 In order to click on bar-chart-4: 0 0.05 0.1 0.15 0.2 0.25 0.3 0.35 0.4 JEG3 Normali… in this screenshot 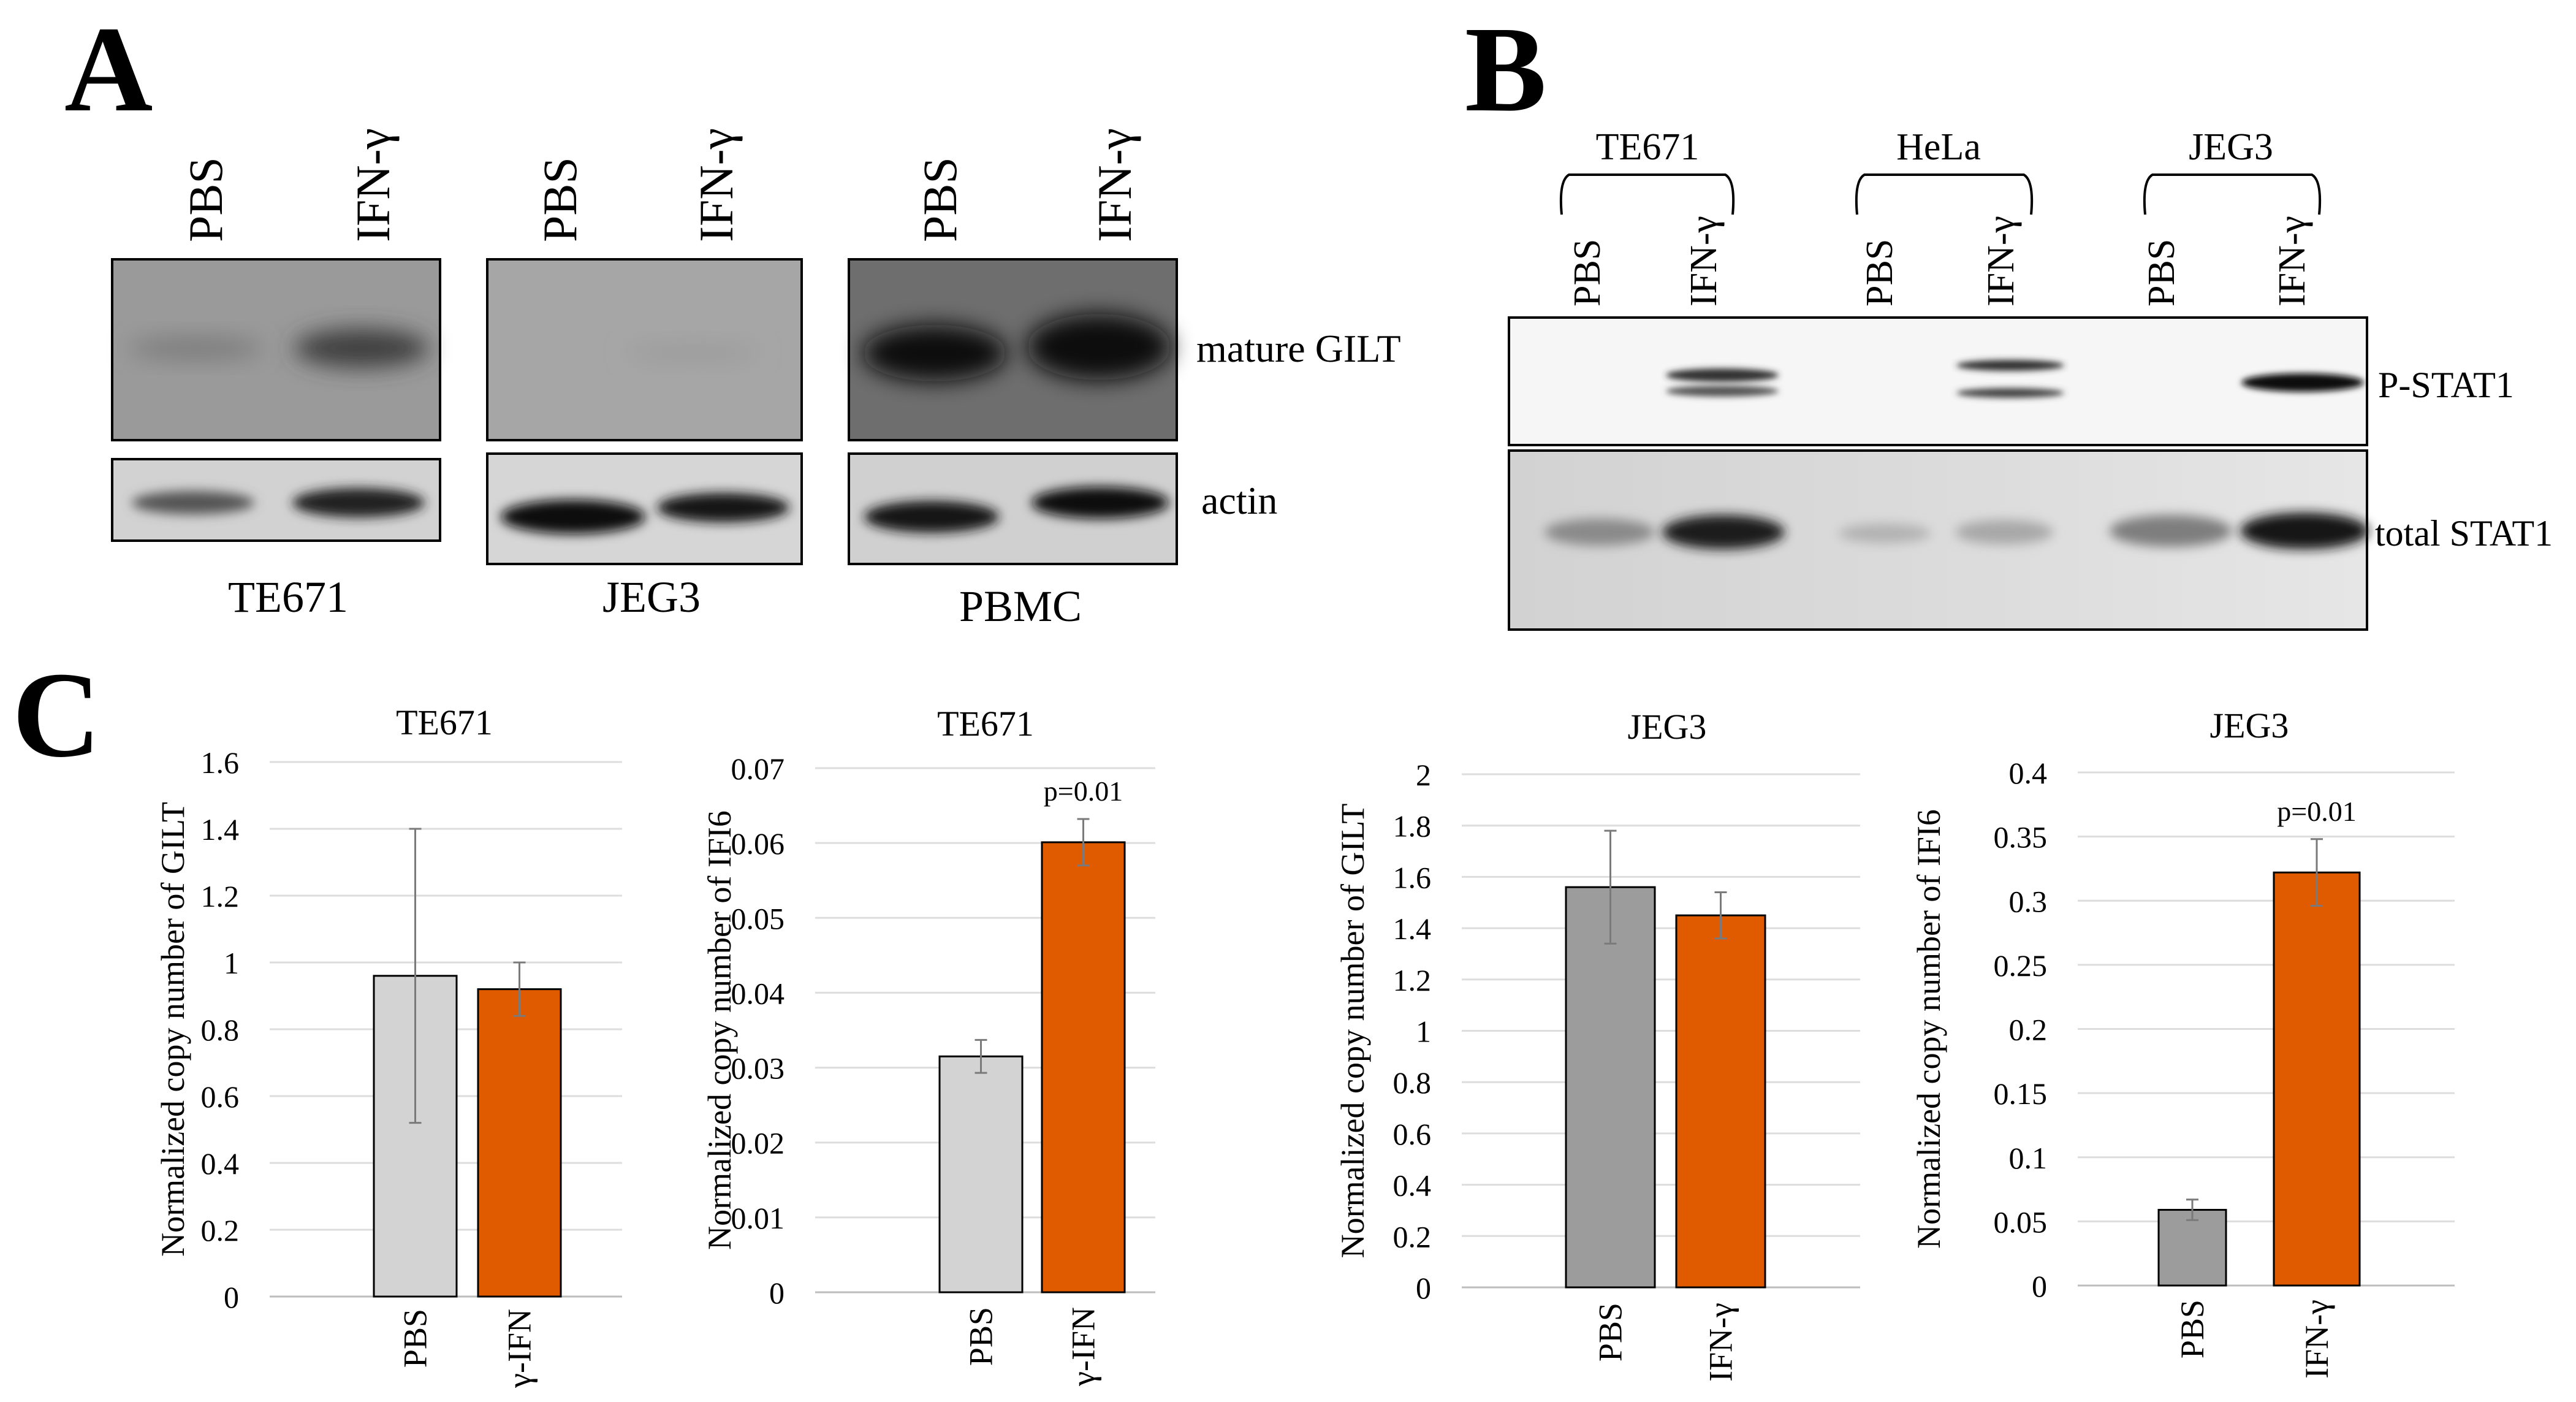, I will do `click(2182, 1042)`.